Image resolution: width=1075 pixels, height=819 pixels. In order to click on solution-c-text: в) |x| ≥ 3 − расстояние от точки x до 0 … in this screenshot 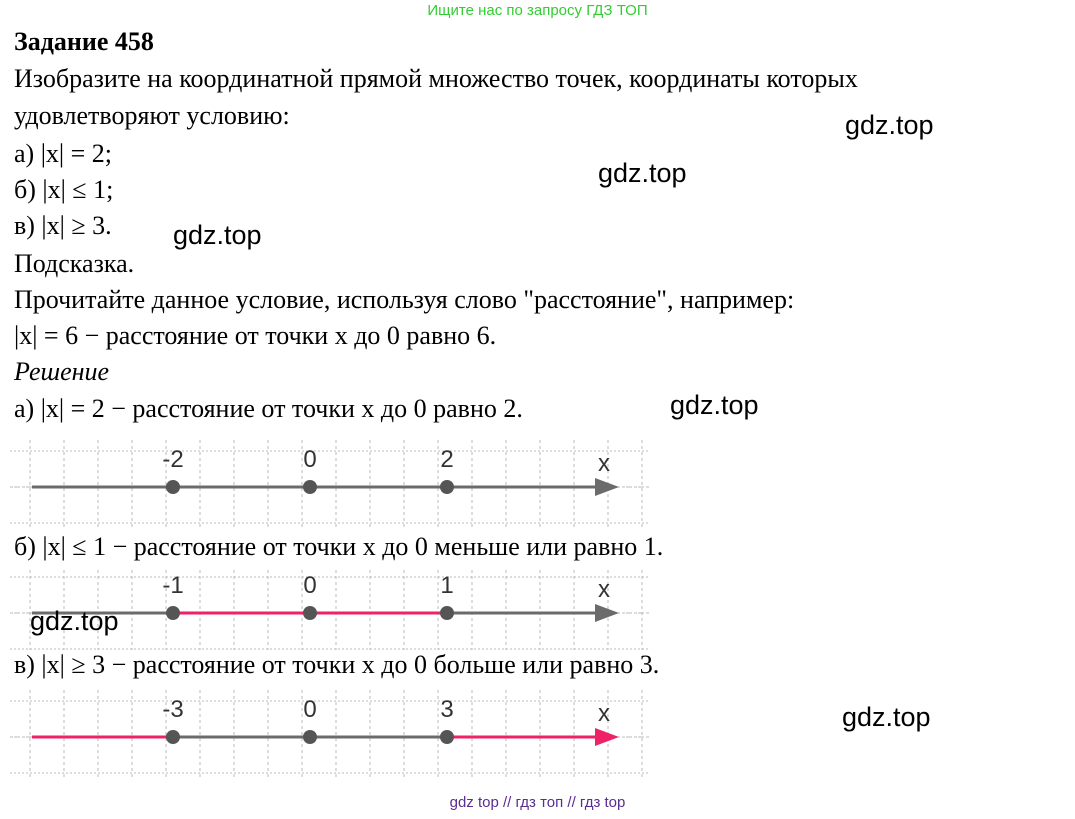, I will do `click(337, 664)`.